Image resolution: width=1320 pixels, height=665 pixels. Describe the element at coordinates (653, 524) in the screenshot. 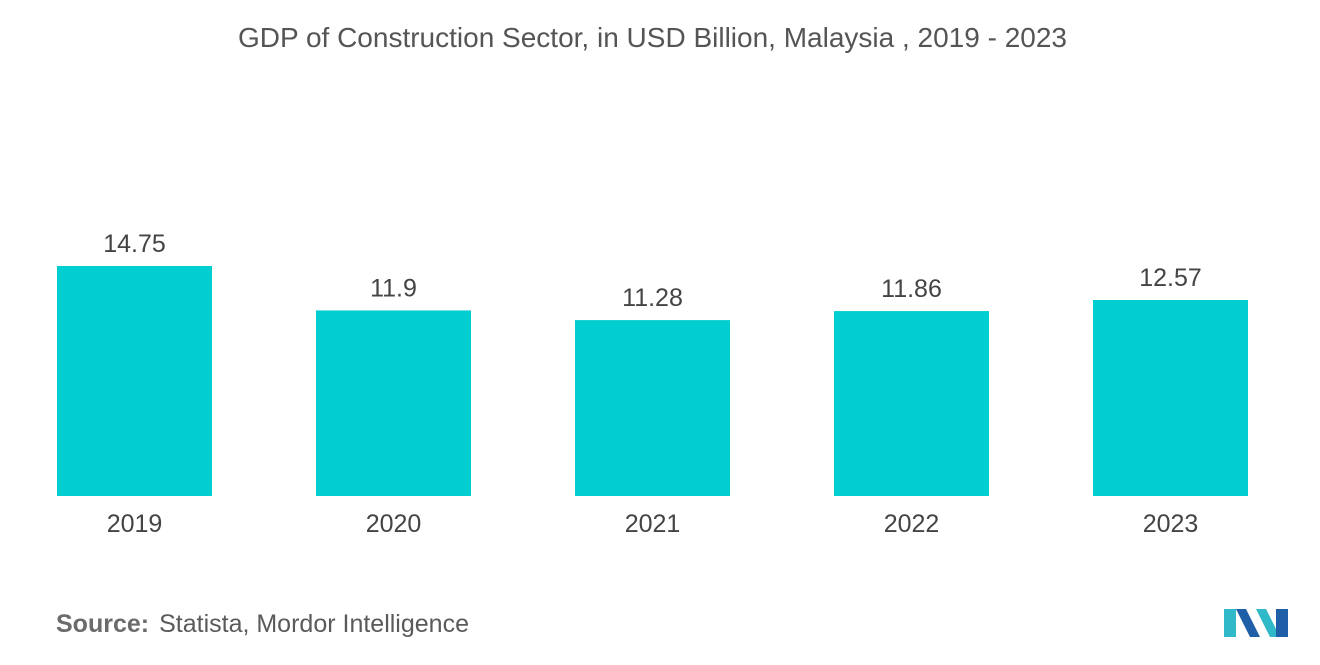

I see `x-tick-label-2021: 2021` at that location.